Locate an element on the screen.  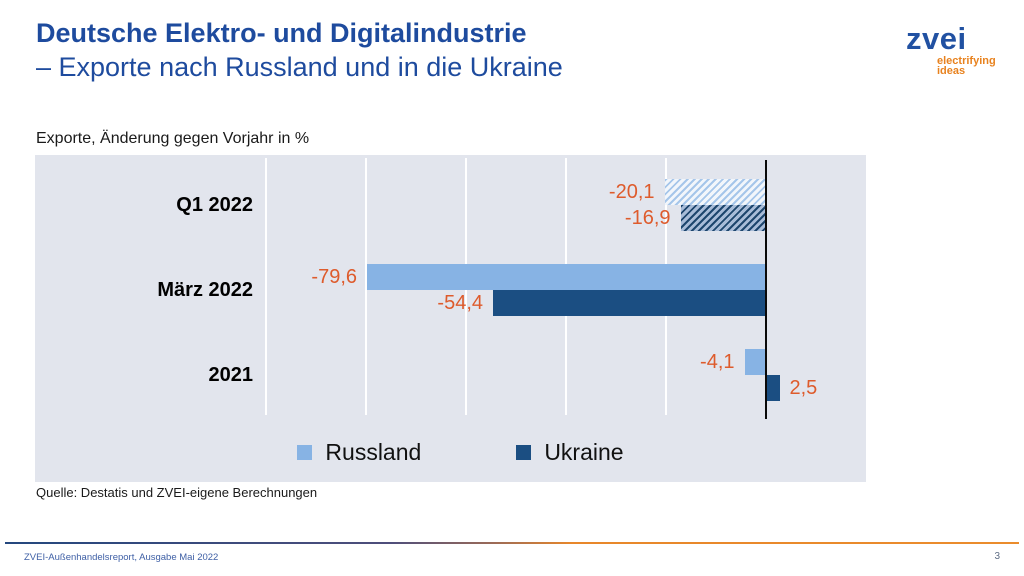
bar-value-label: -20,1 is located at coordinates (631, 192).